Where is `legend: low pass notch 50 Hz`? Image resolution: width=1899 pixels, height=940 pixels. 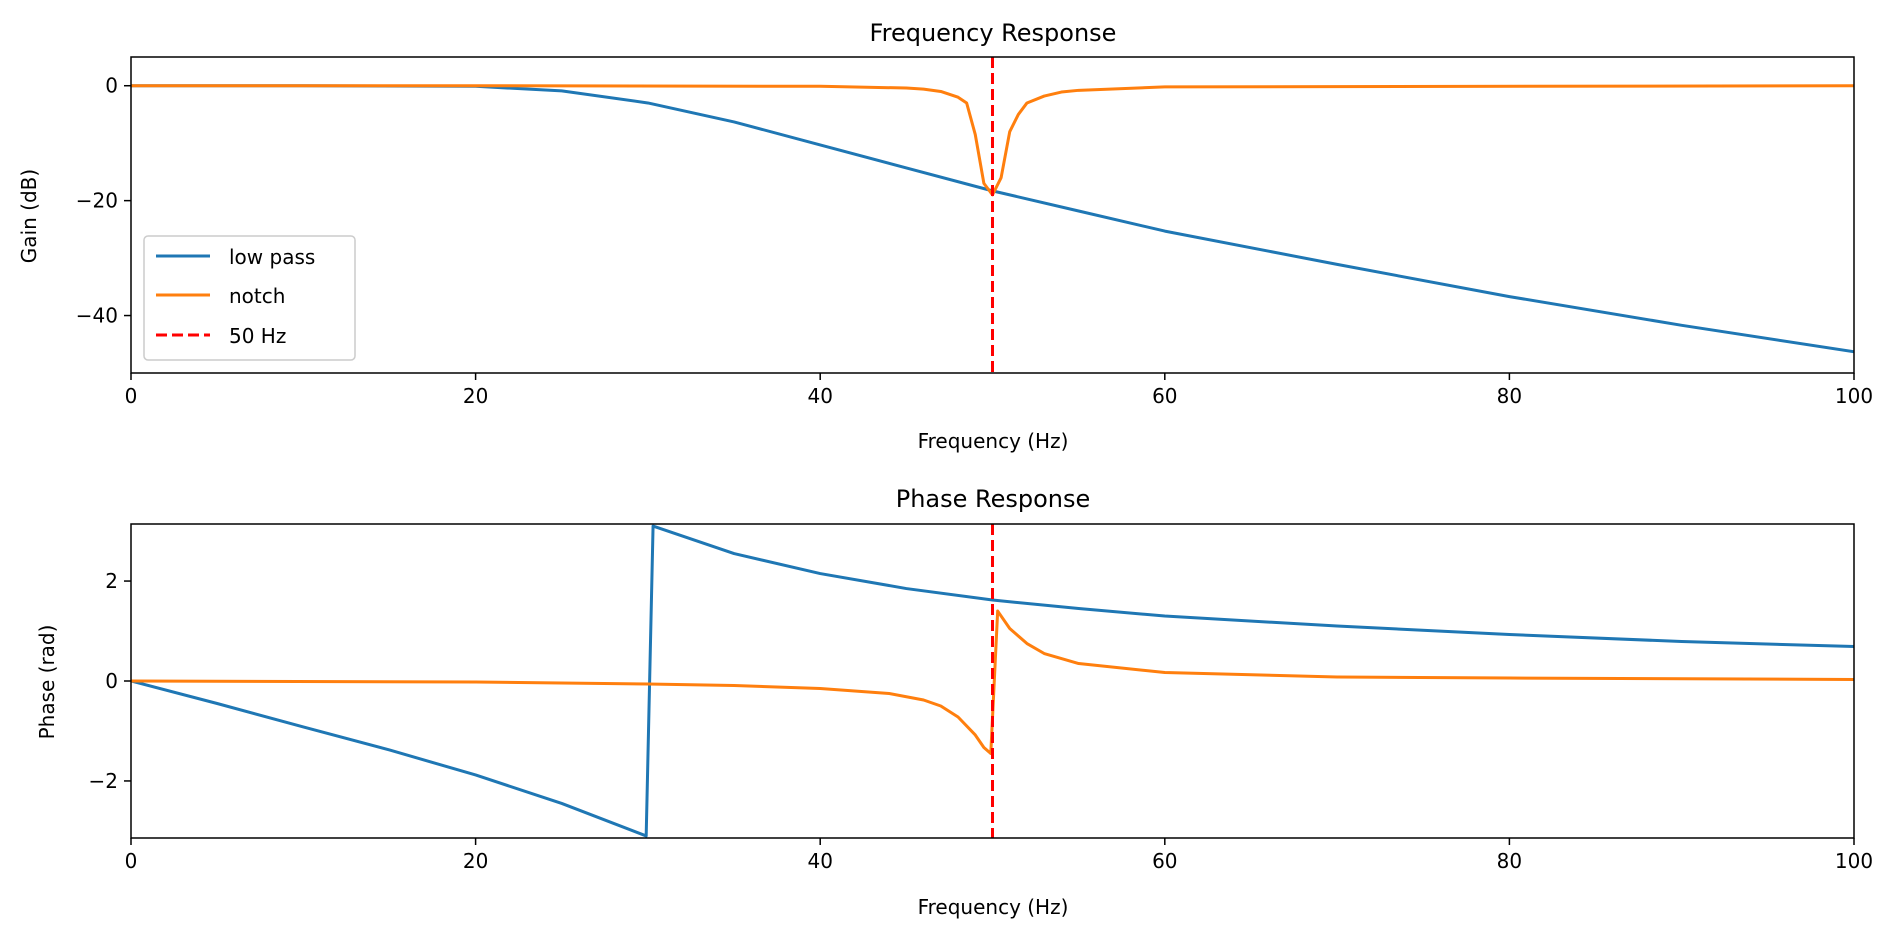 legend: low pass notch 50 Hz is located at coordinates (249, 298).